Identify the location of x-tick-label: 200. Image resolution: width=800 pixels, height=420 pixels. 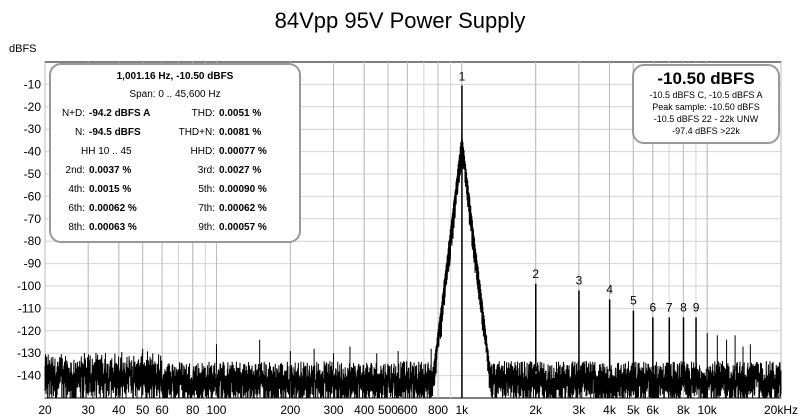
(290, 410).